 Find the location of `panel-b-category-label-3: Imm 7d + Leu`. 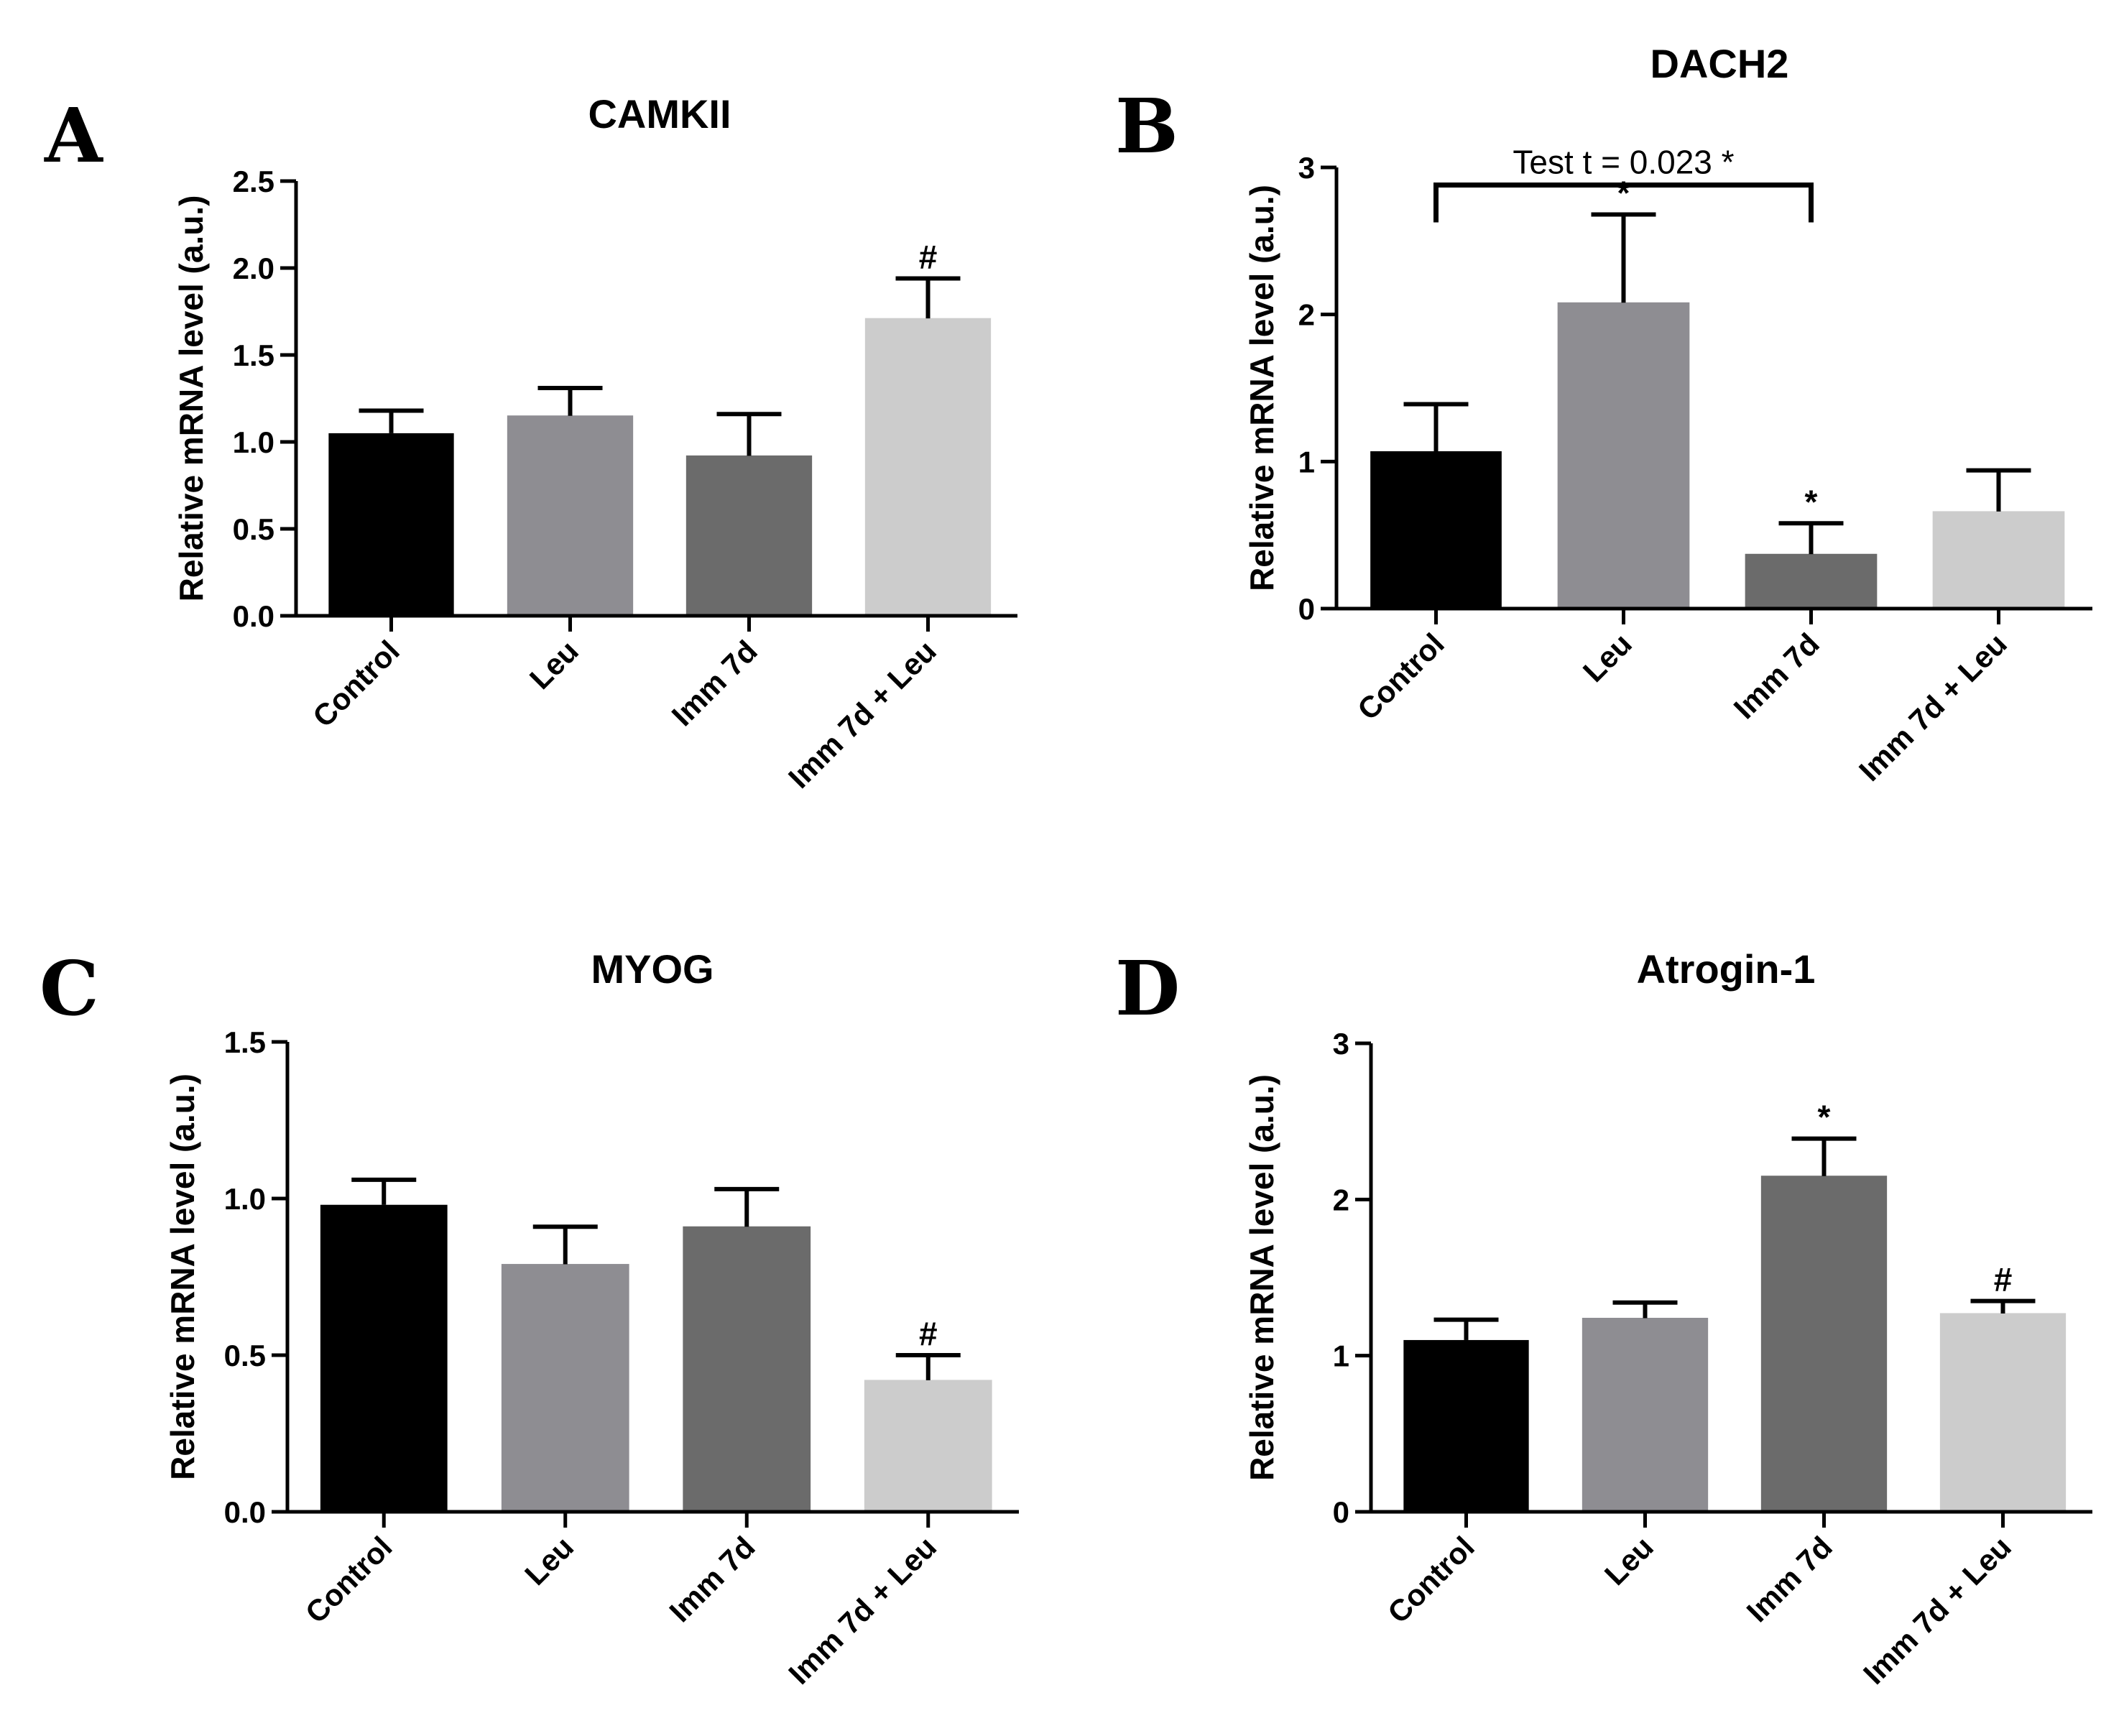

panel-b-category-label-3: Imm 7d + Leu is located at coordinates (1932, 707).